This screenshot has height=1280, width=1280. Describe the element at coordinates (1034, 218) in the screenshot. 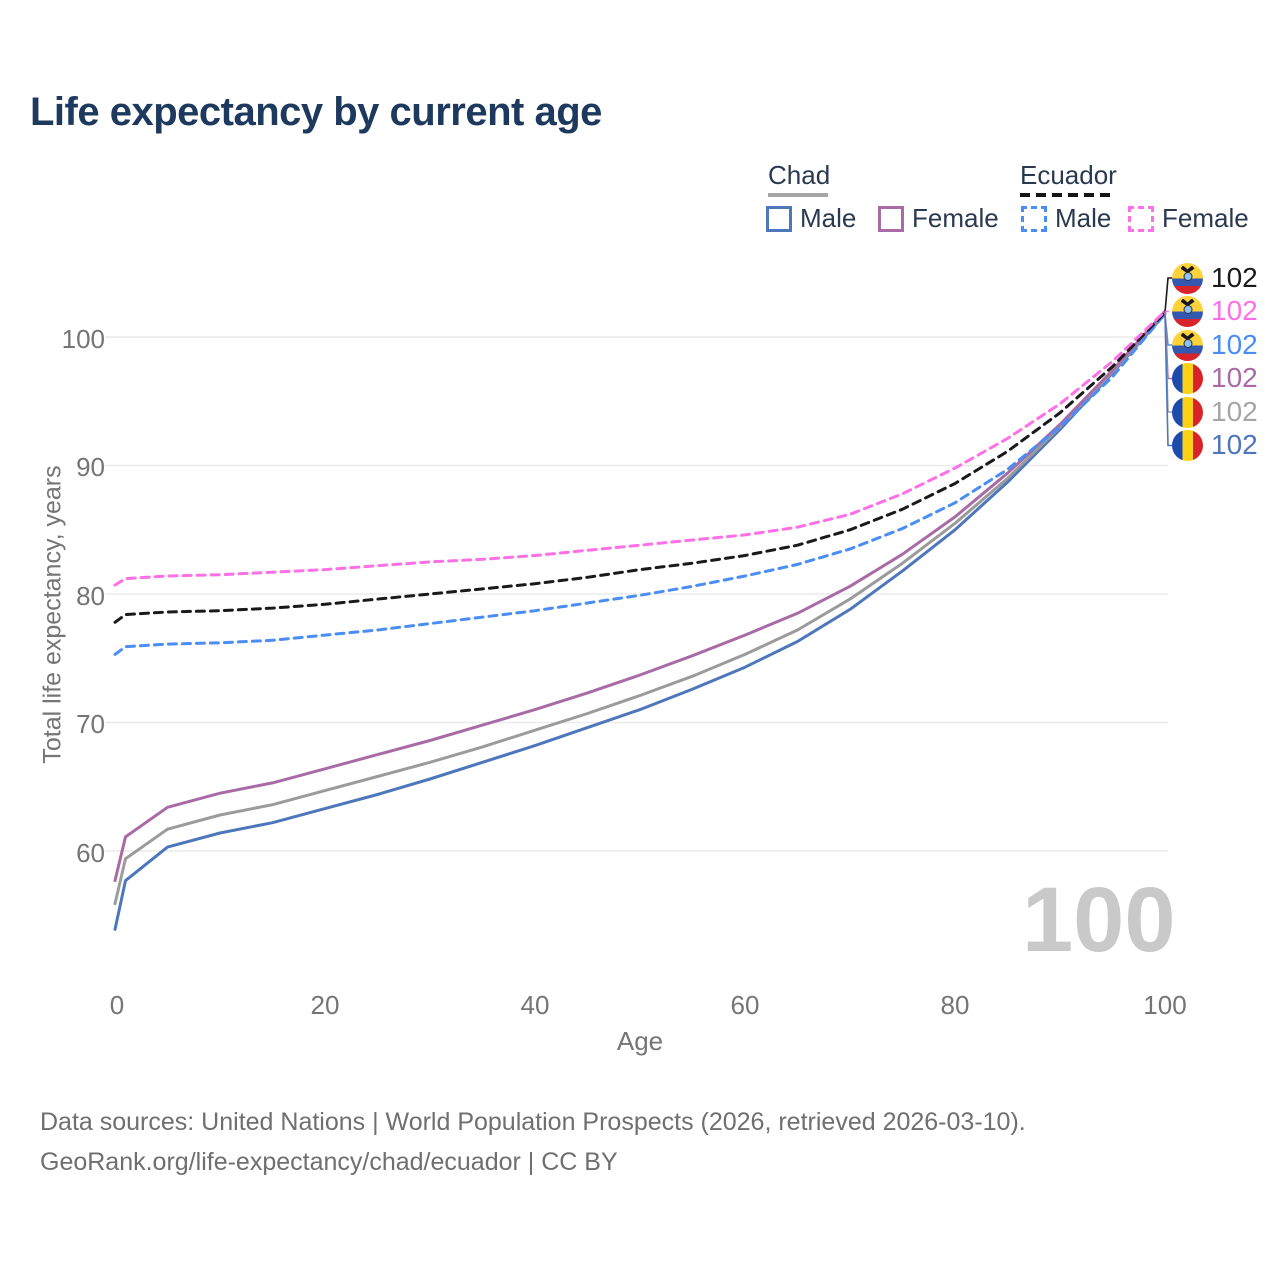

I see `ecuador-male-swatch-icon` at that location.